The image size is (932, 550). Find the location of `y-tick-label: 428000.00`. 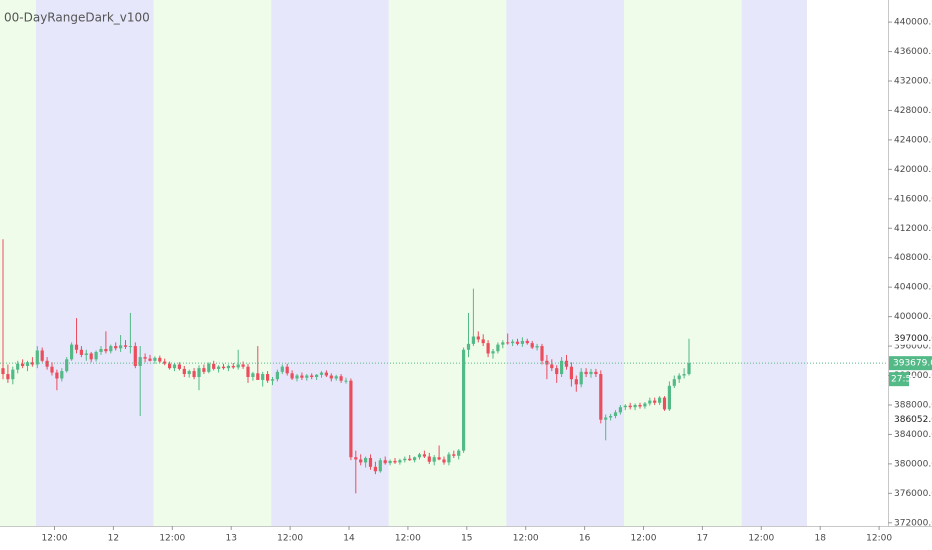

y-tick-label: 428000.00 is located at coordinates (913, 111).